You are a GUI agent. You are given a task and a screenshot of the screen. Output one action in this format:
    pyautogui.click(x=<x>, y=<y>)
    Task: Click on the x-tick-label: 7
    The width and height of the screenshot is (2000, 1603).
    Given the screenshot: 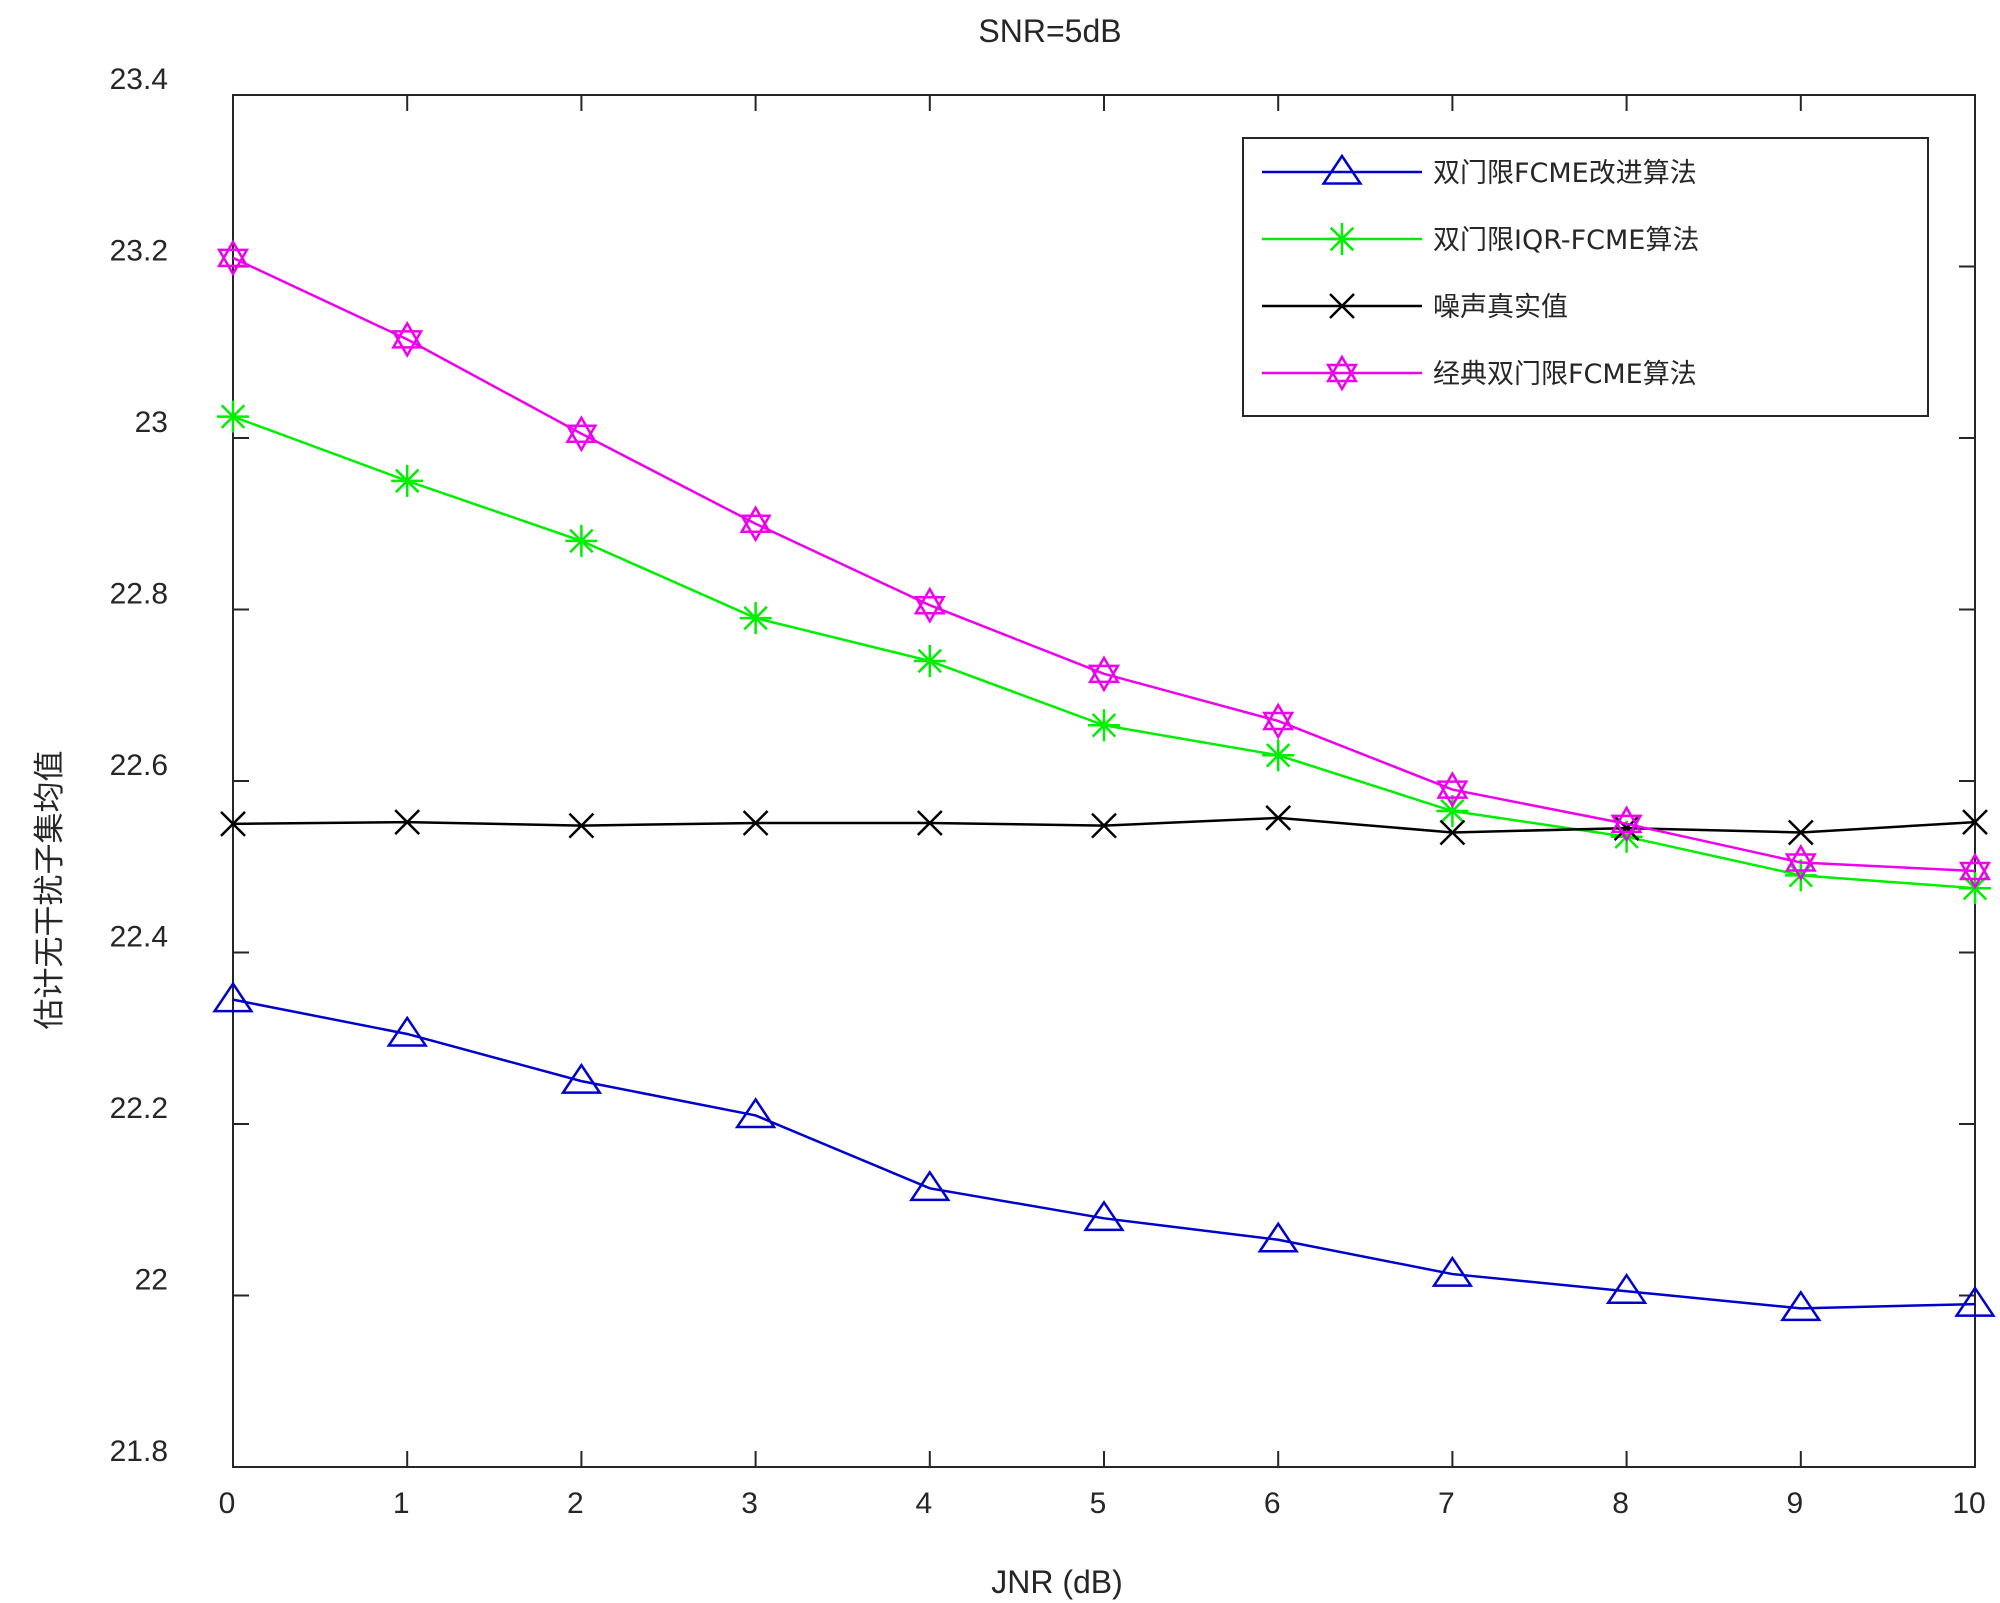 What is the action you would take?
    pyautogui.click(x=1446, y=1503)
    